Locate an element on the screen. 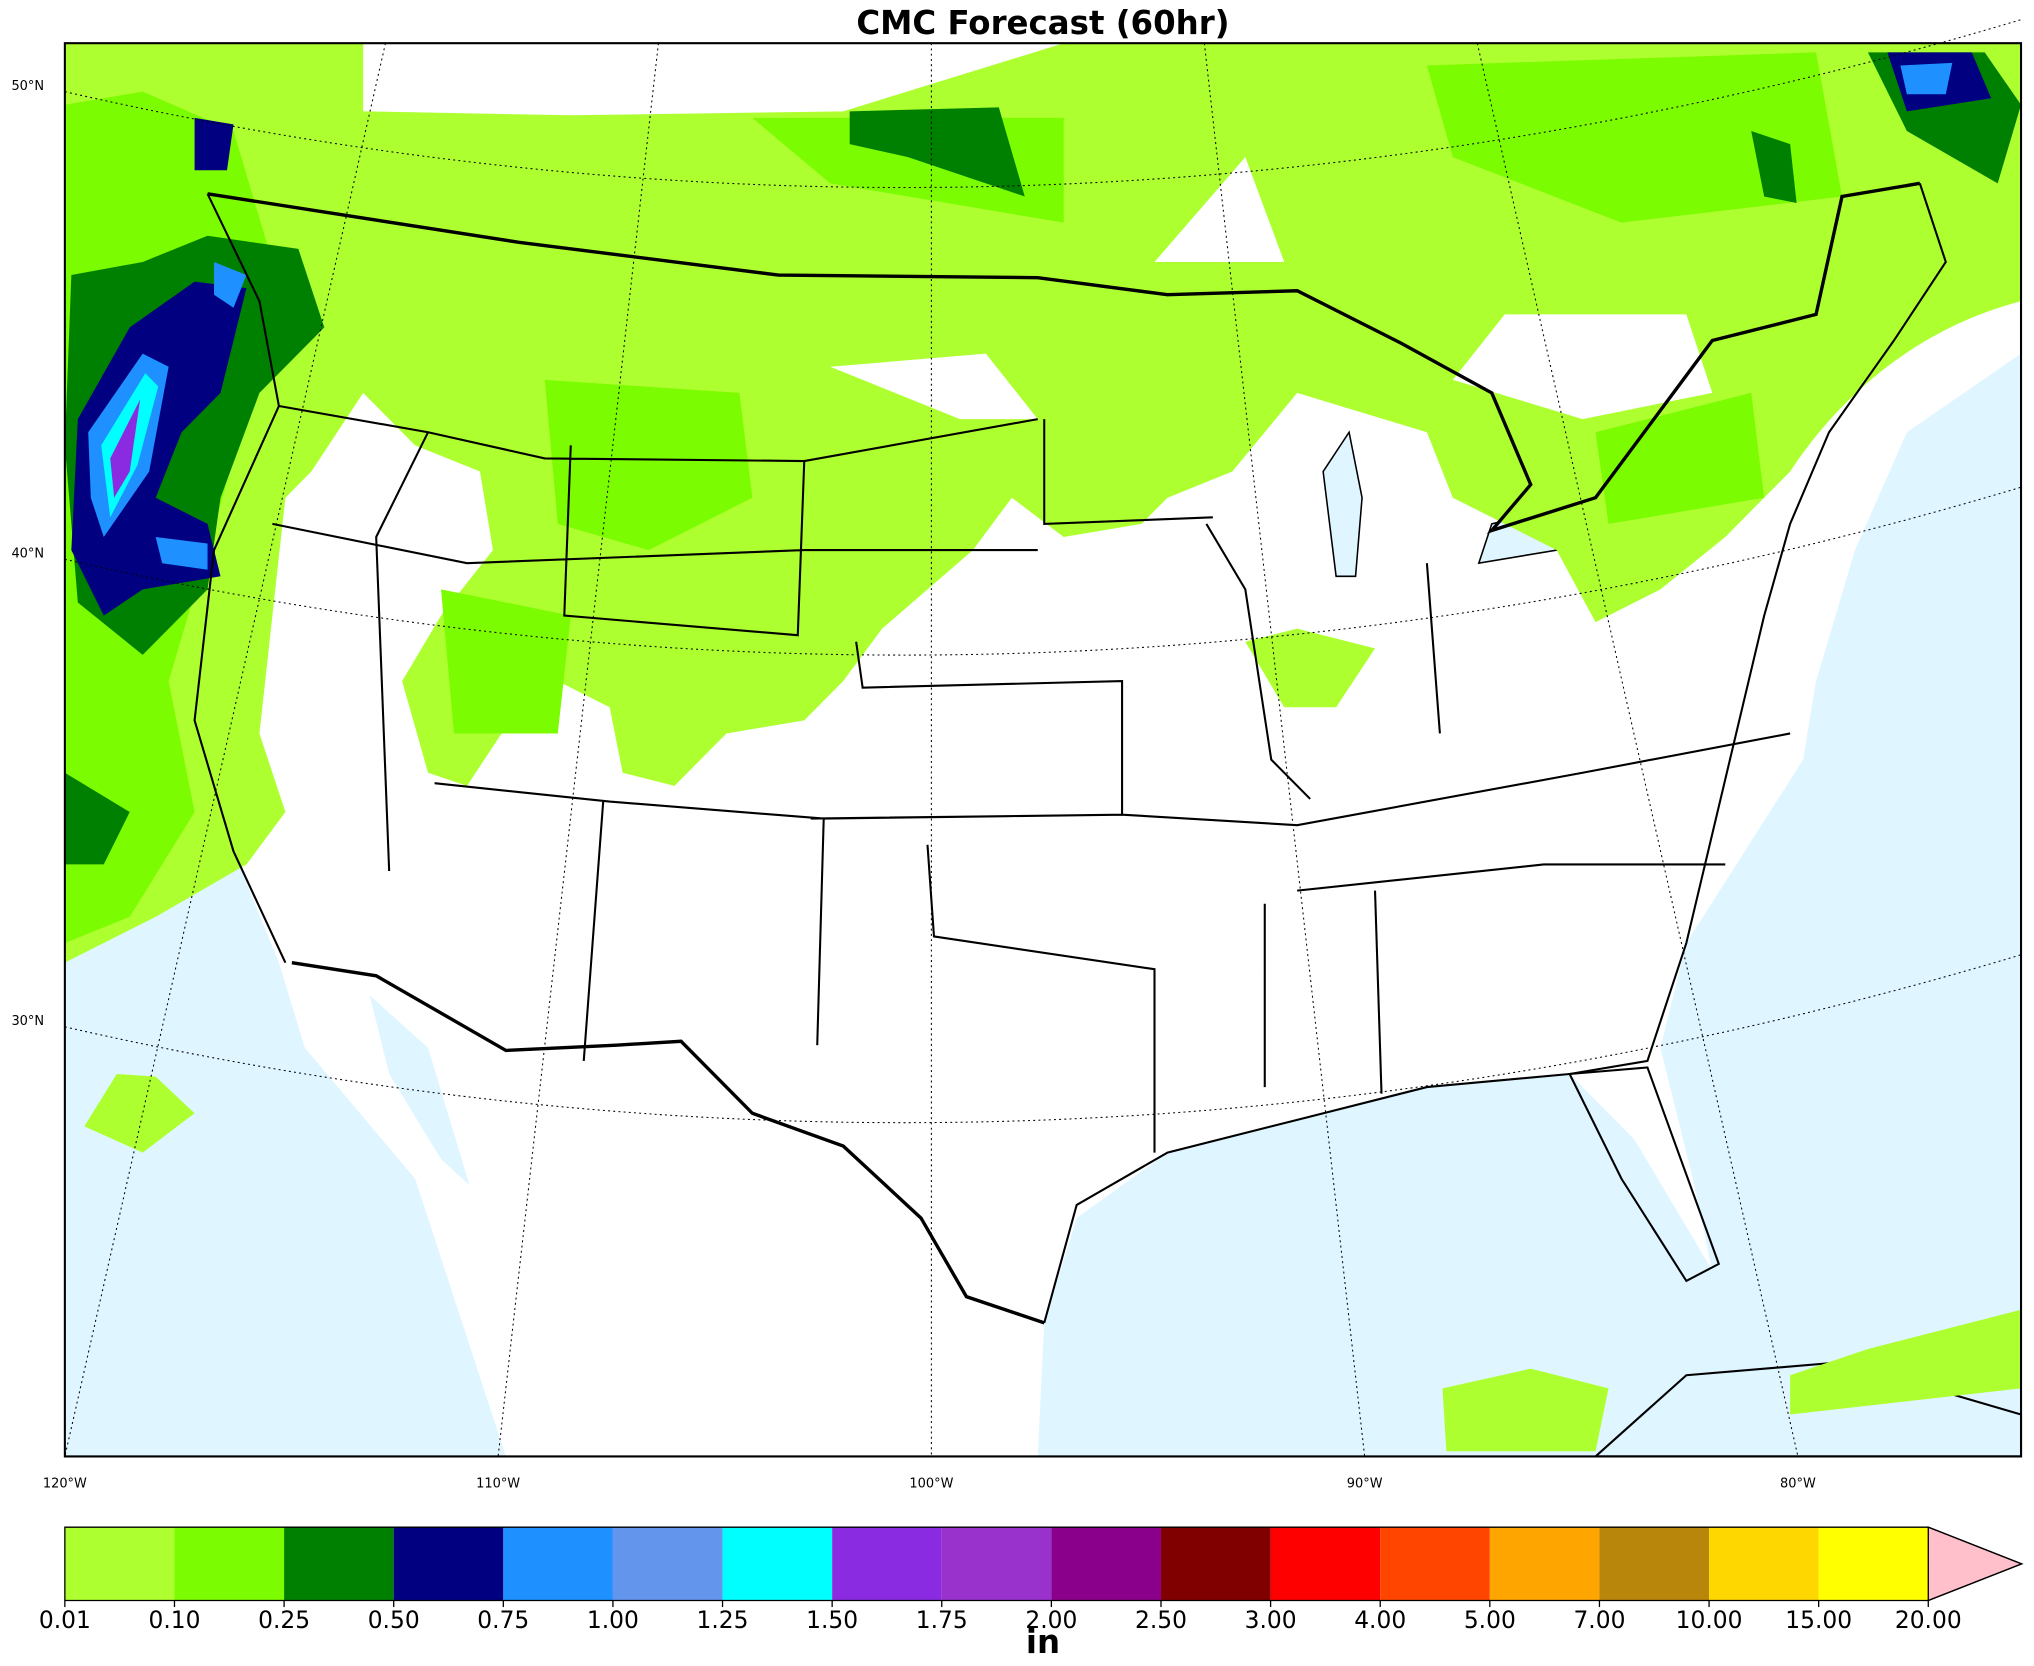 This screenshot has width=2034, height=1666. colorbar-tick-label: 5.00 is located at coordinates (1490, 1620).